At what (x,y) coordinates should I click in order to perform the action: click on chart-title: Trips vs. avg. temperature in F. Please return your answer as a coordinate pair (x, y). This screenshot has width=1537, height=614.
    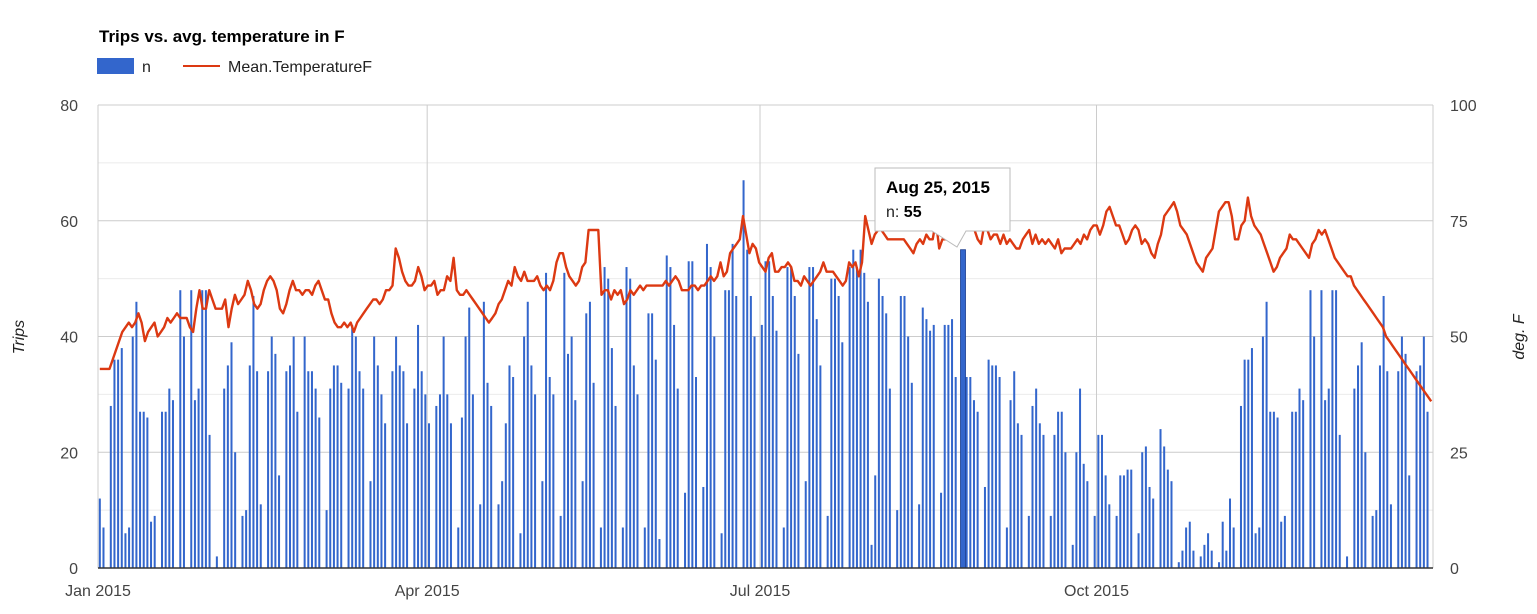
    Looking at the image, I should click on (222, 36).